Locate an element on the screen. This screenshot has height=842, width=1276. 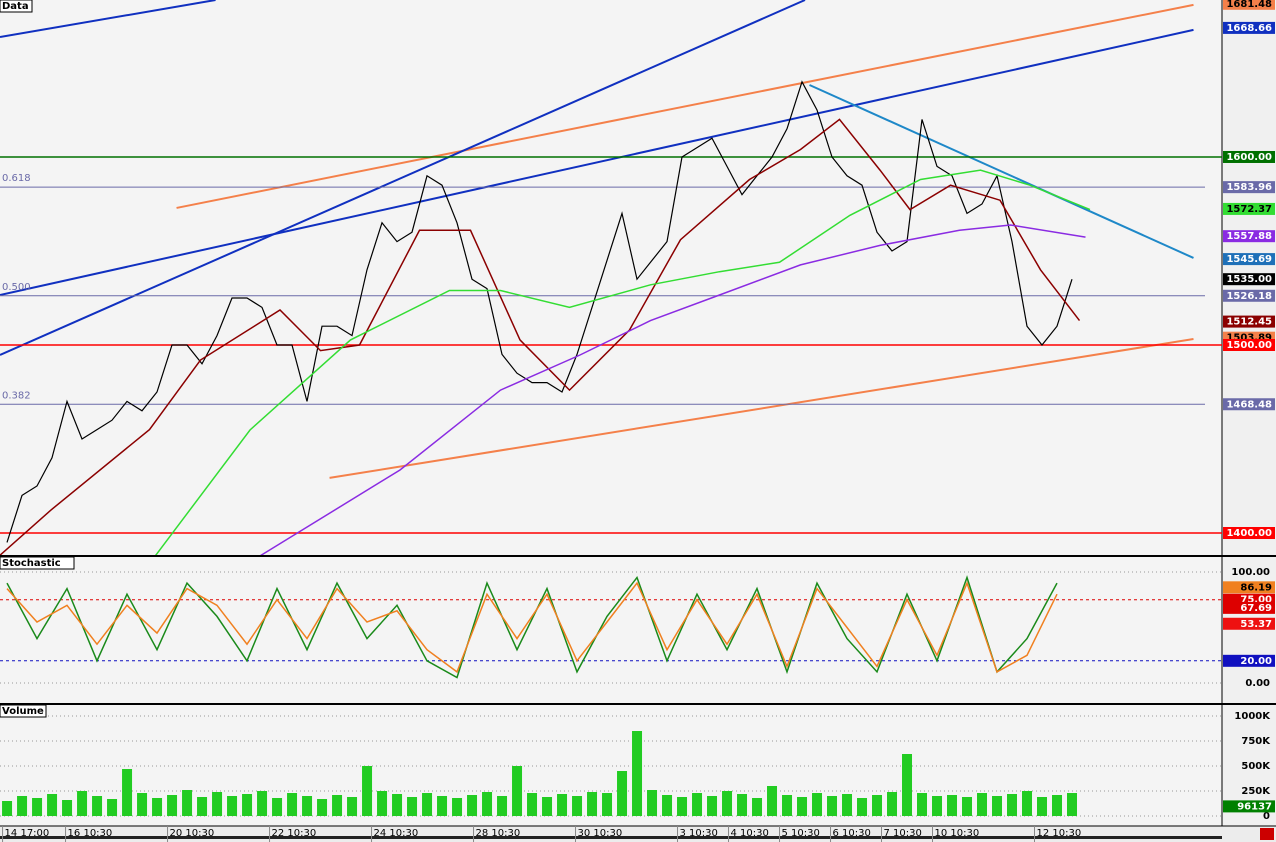
panel-title: Stochastic is located at coordinates (31, 563).